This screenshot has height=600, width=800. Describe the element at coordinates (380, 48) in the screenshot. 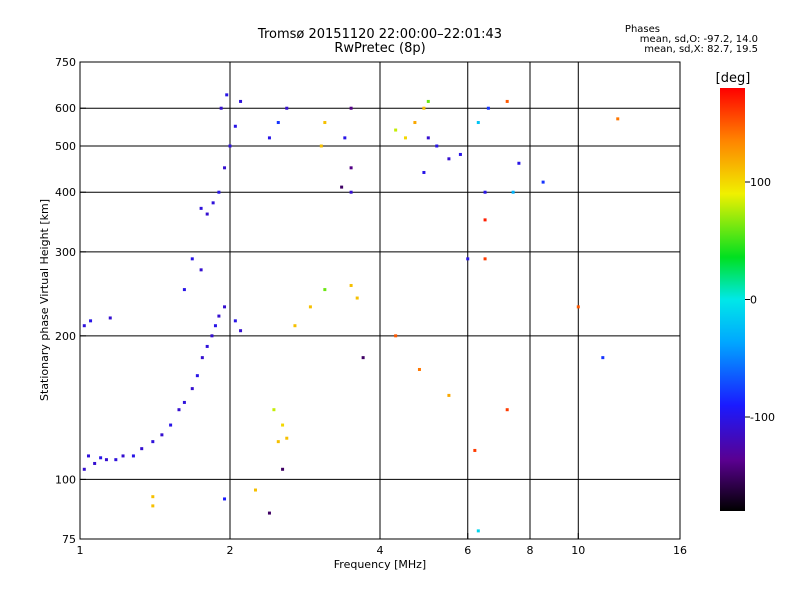

I see `chart-subtitle: RwPretec (8p)` at that location.